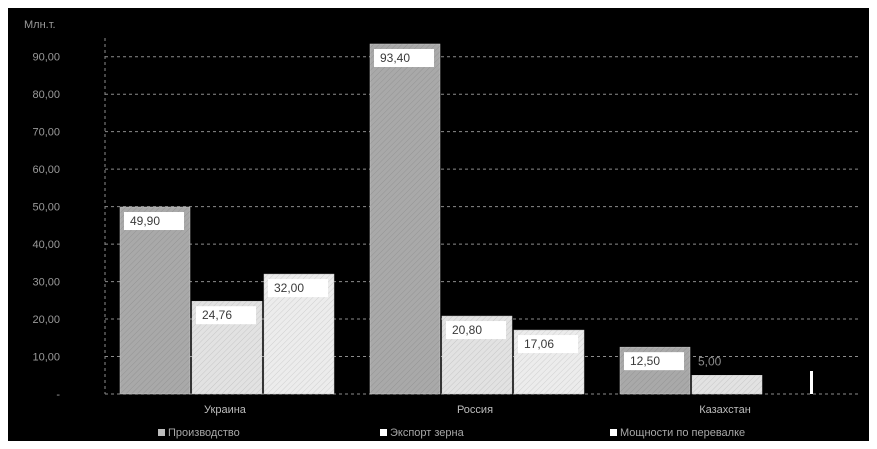 The width and height of the screenshot is (877, 449). Describe the element at coordinates (46, 170) in the screenshot. I see `y-tick-label: 60,00` at that location.